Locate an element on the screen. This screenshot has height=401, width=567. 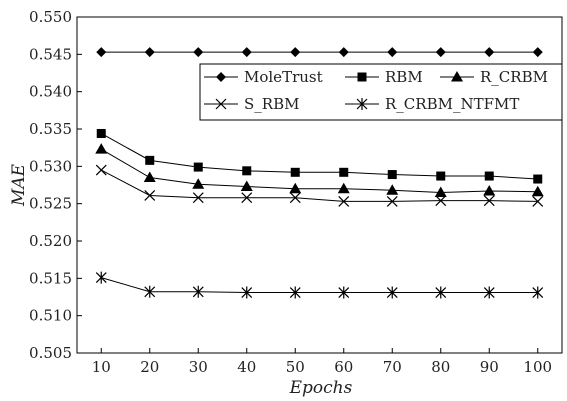
legend: MoleTrust RBM R_CRBM S_RBM R_CRBM_NTFMT is located at coordinates (381, 92).